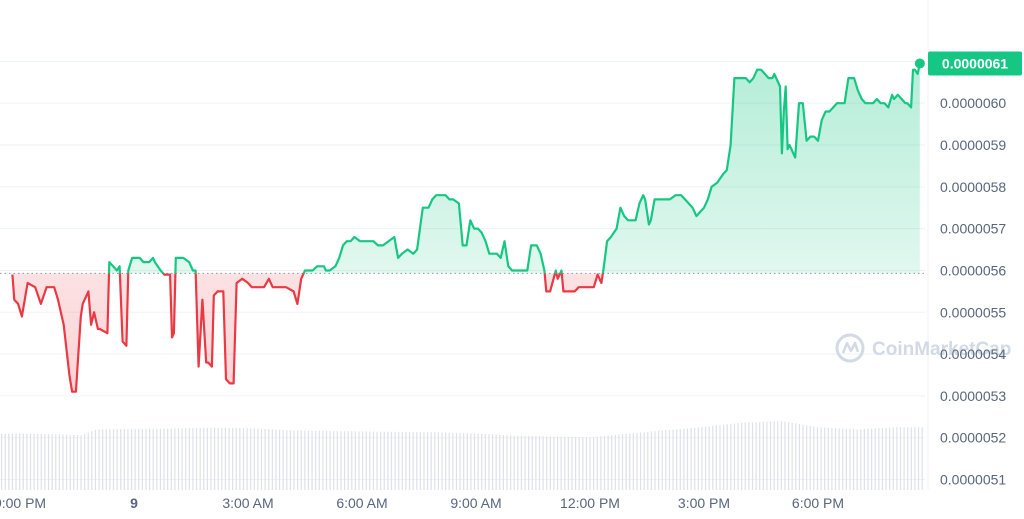 The height and width of the screenshot is (519, 1024). Describe the element at coordinates (134, 503) in the screenshot. I see `x-tick-label: 9` at that location.